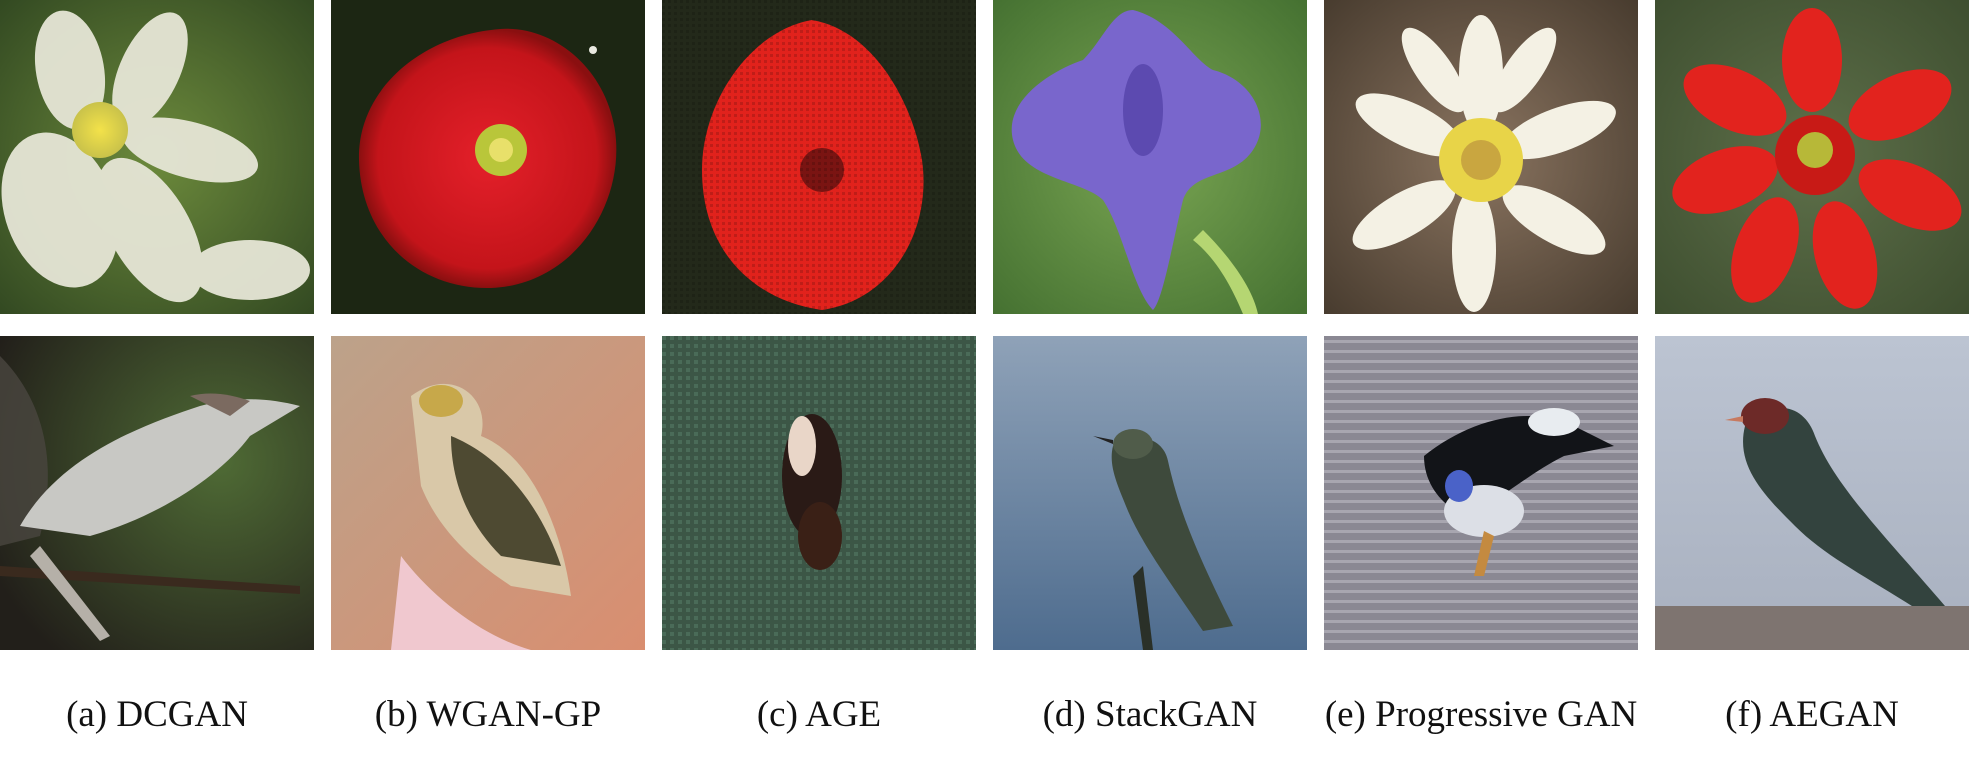 The image size is (1970, 763). I want to click on dcgan-flower-image, so click(157, 157).